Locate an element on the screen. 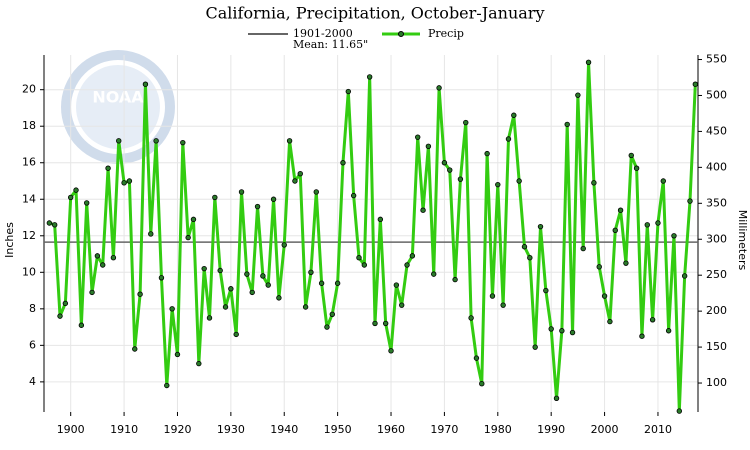 This screenshot has width=750, height=450. y2-tick-label: 550 is located at coordinates (716, 59).